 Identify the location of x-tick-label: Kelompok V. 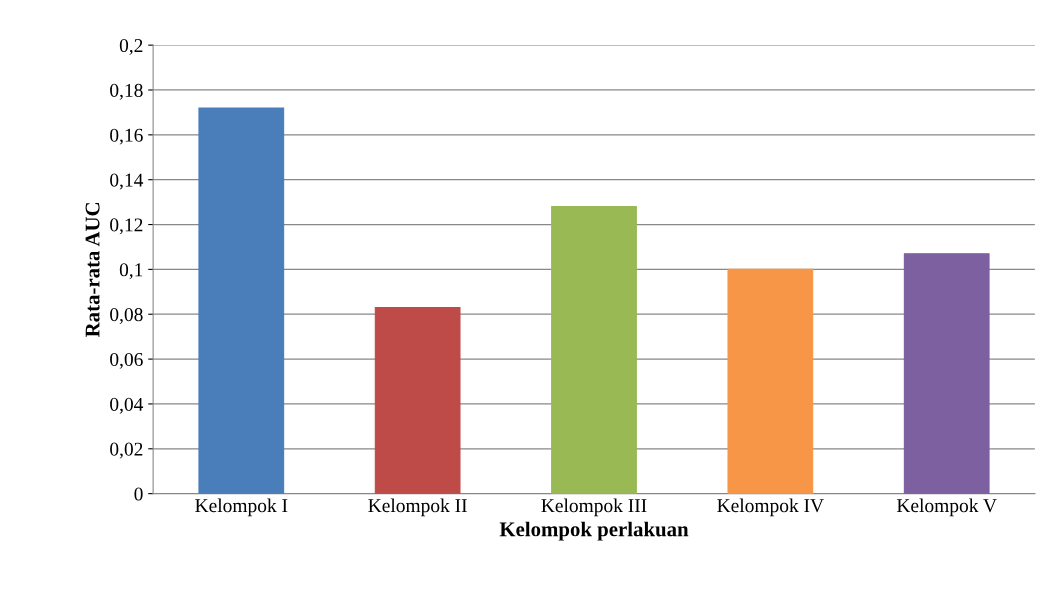
(946, 507).